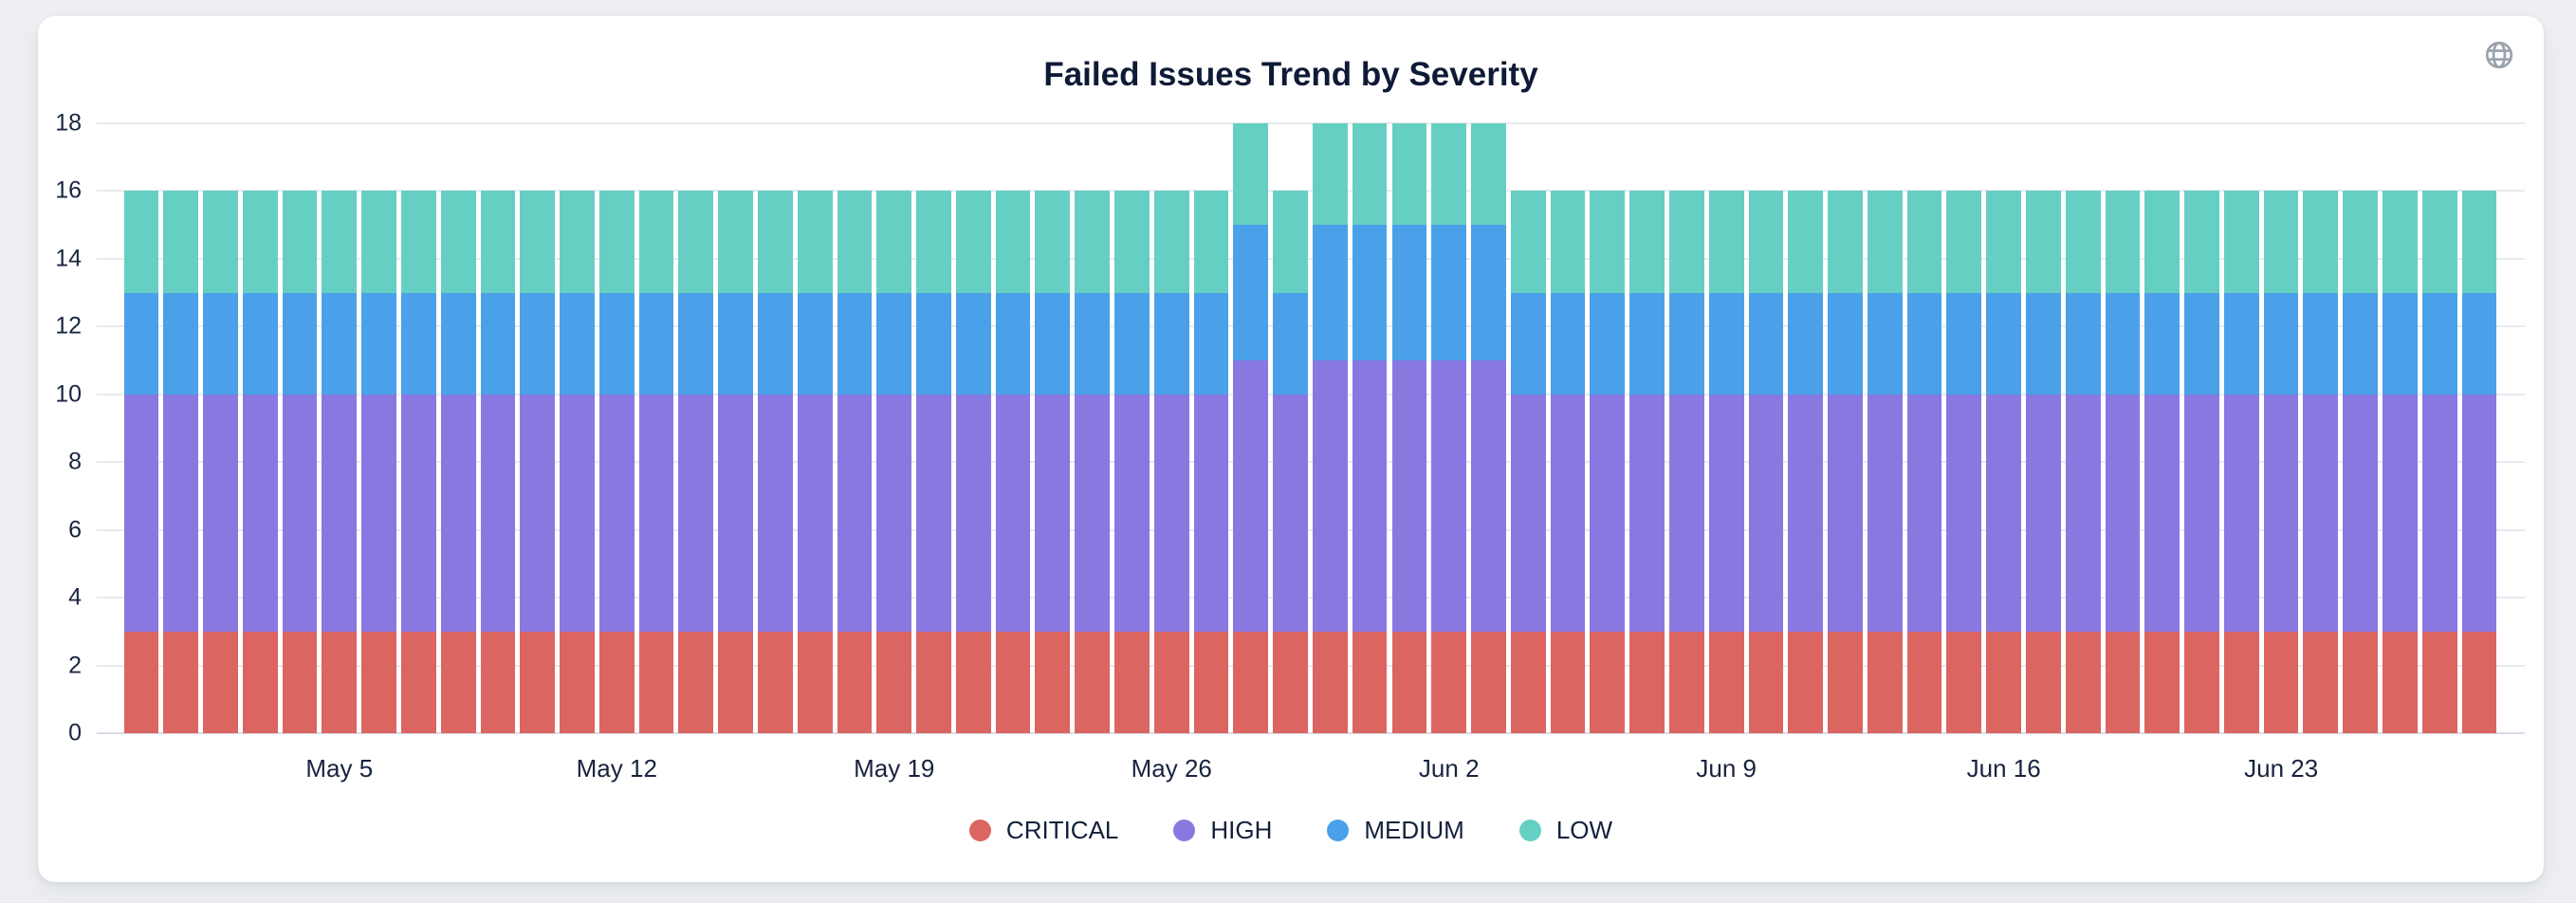  I want to click on legend-item-medium: MEDIUM, so click(1395, 830).